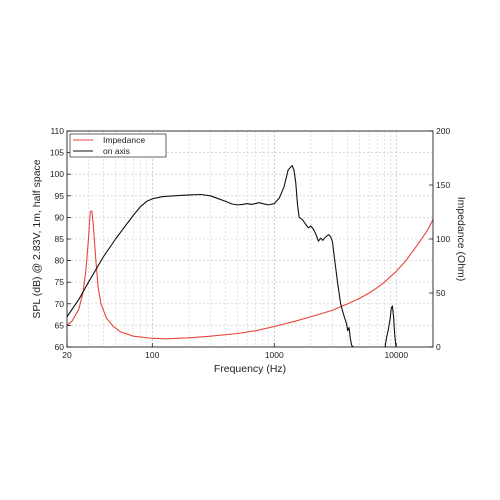 This screenshot has height=500, width=500. Describe the element at coordinates (57, 174) in the screenshot. I see `y-tick-label: 100` at that location.